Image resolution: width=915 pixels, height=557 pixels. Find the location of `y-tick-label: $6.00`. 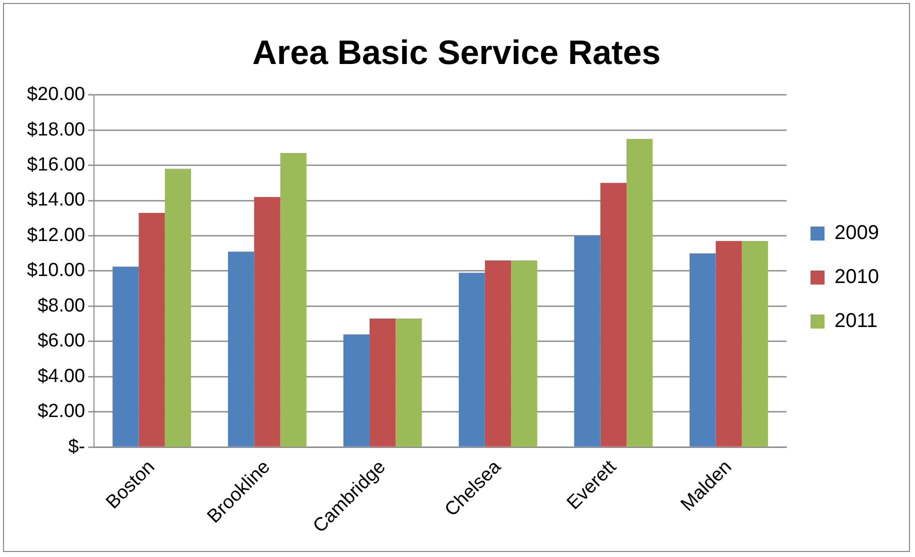

y-tick-label: $6.00 is located at coordinates (62, 341).